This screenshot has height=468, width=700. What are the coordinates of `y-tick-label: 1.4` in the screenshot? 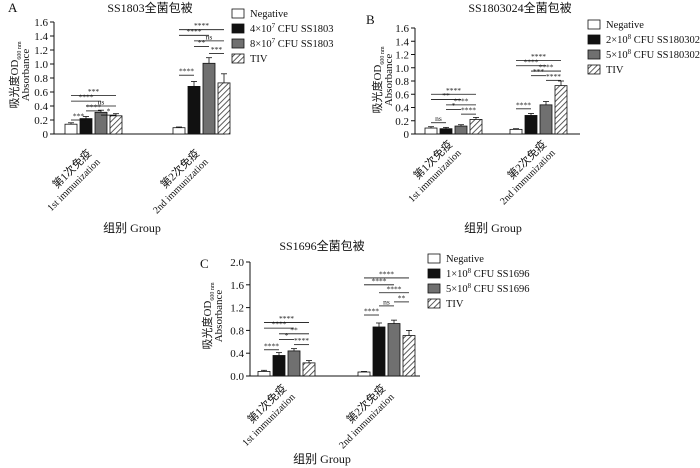 It's located at (402, 42).